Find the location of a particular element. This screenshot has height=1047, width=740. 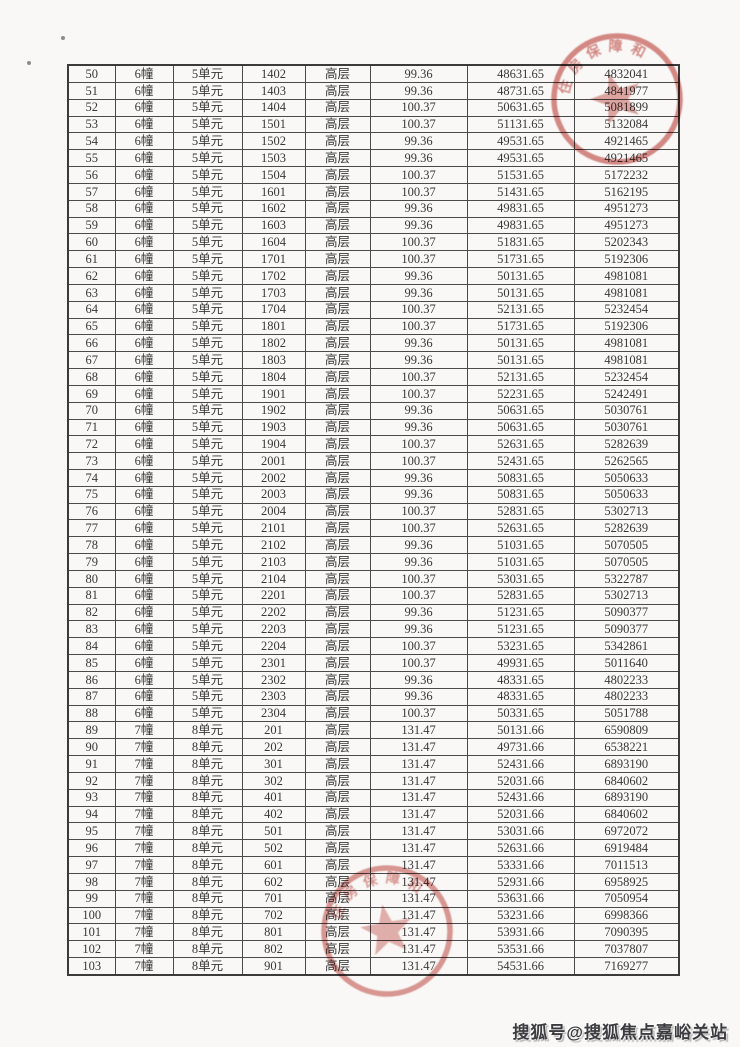

table-cell: 5282639 is located at coordinates (626, 444).